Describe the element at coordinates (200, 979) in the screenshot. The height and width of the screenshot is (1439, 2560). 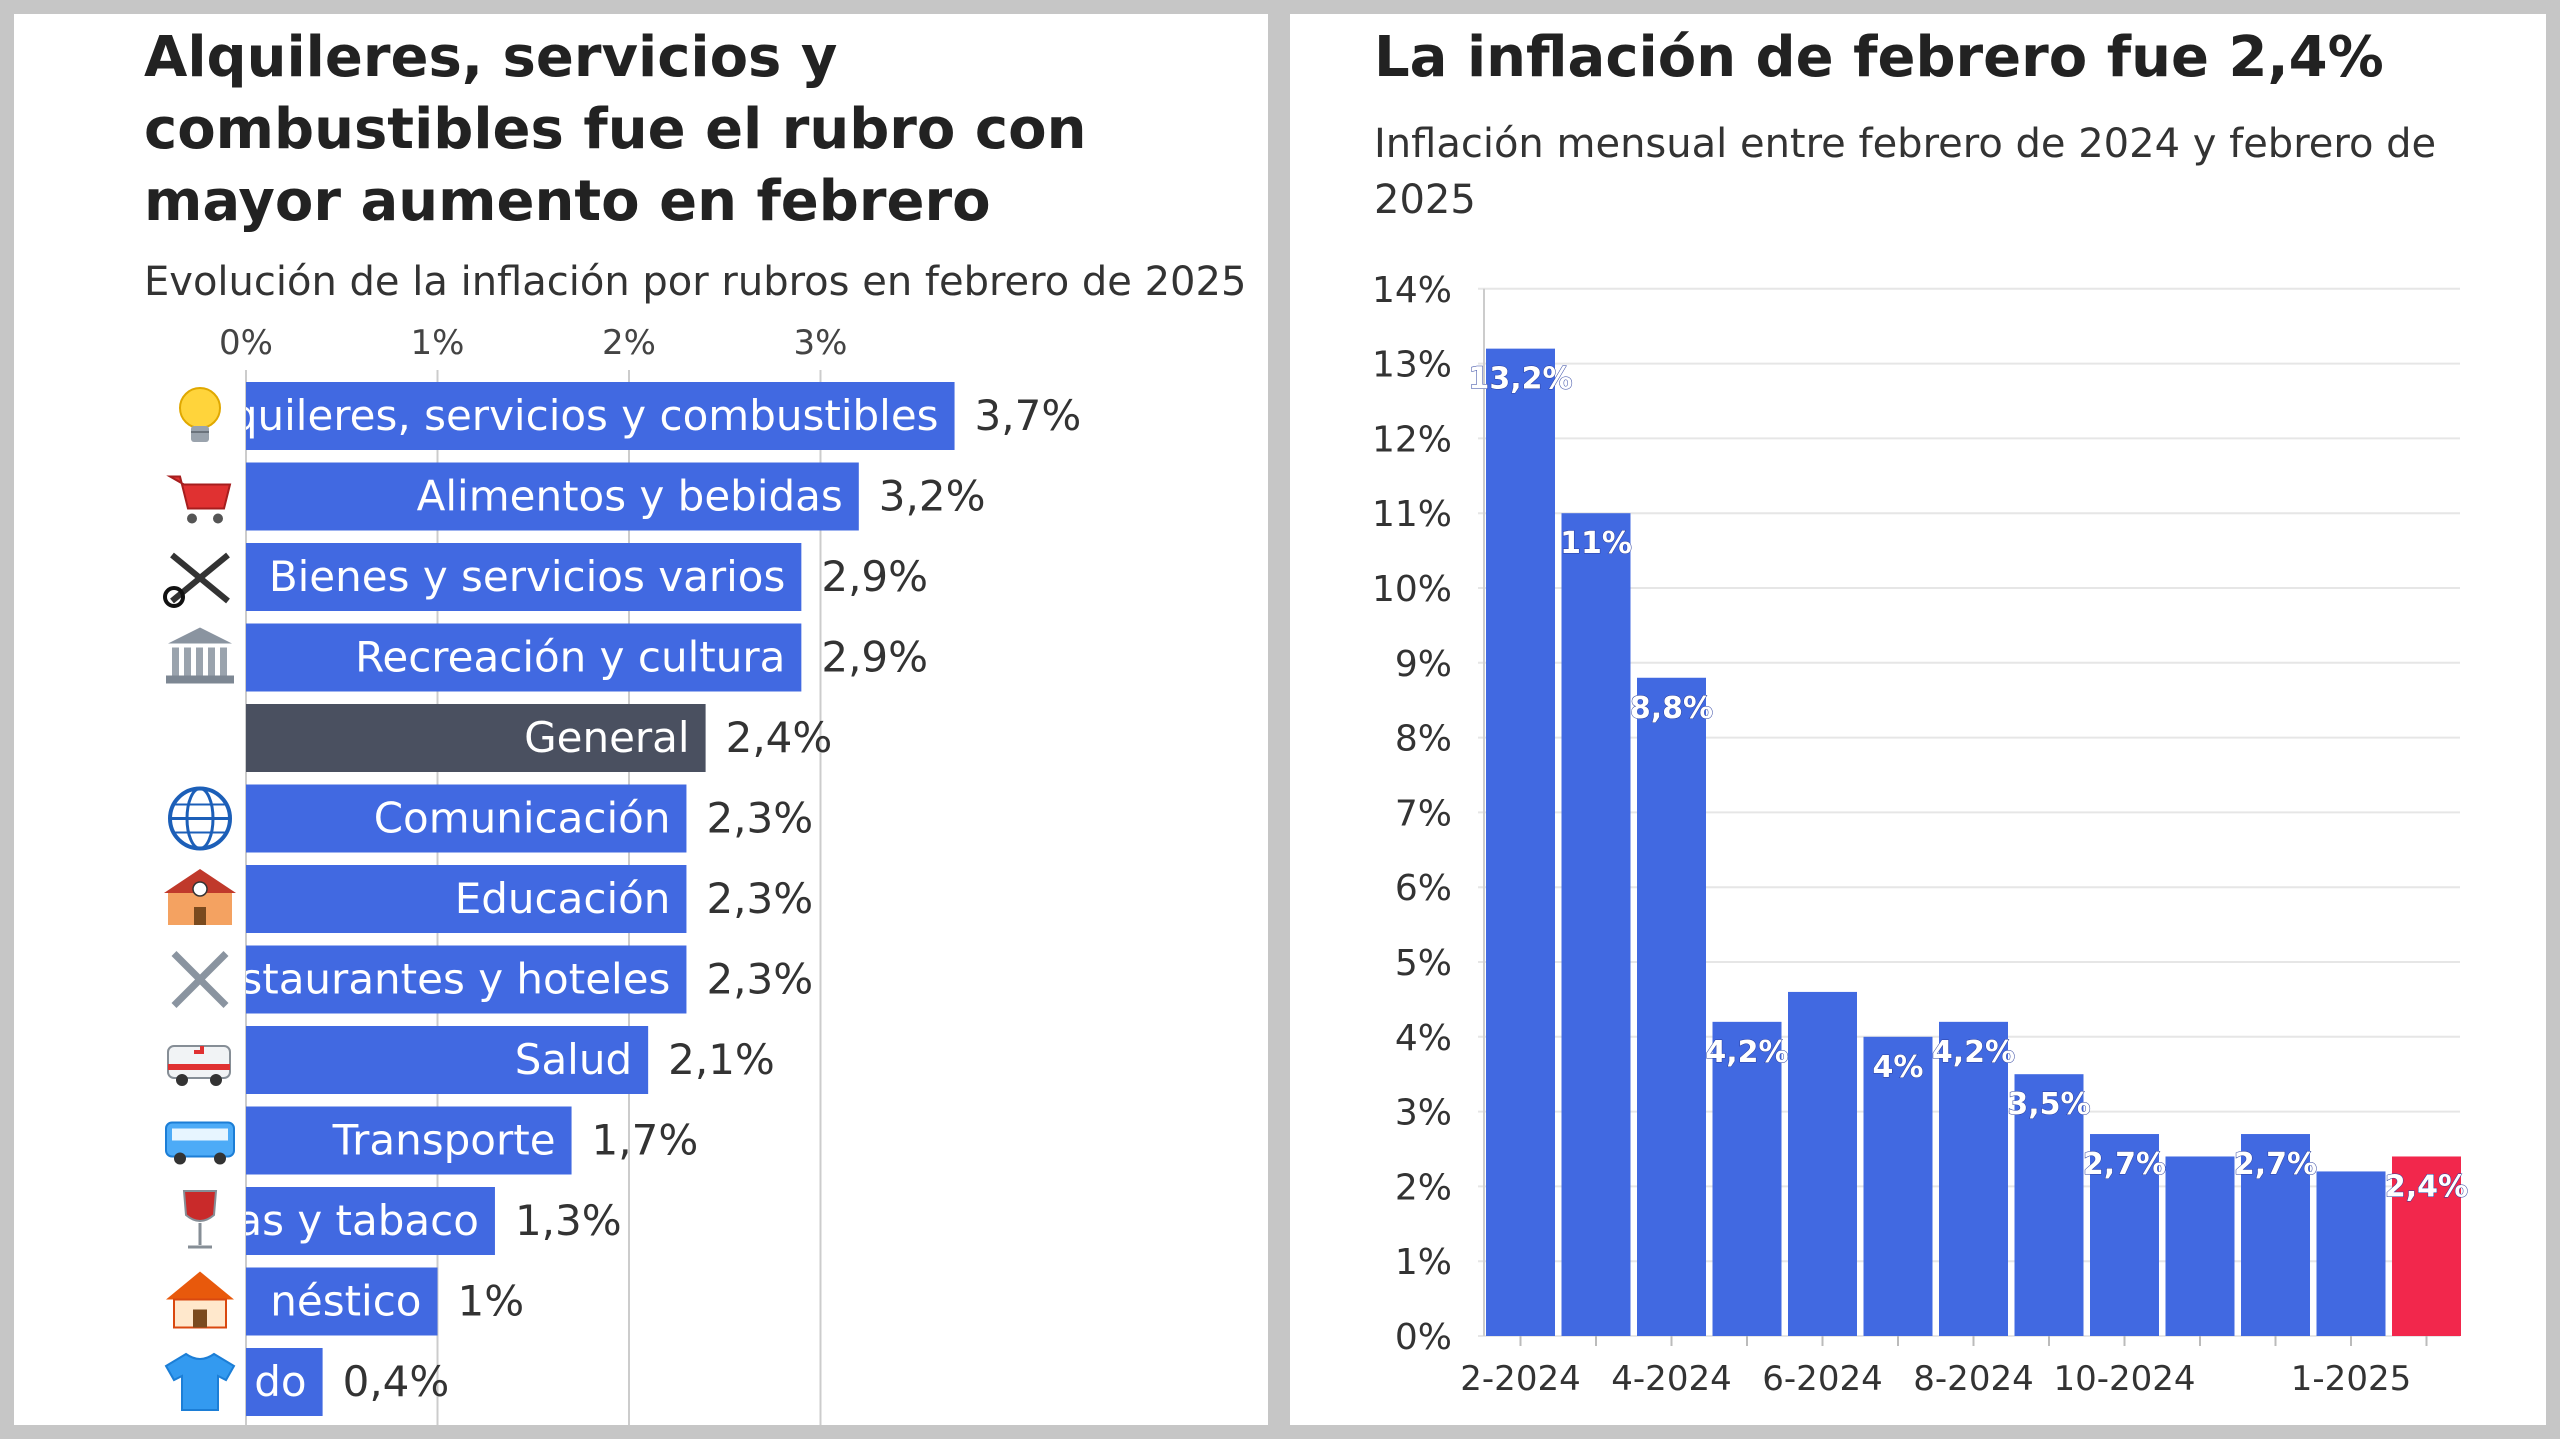
I see `fork-knife-icon` at that location.